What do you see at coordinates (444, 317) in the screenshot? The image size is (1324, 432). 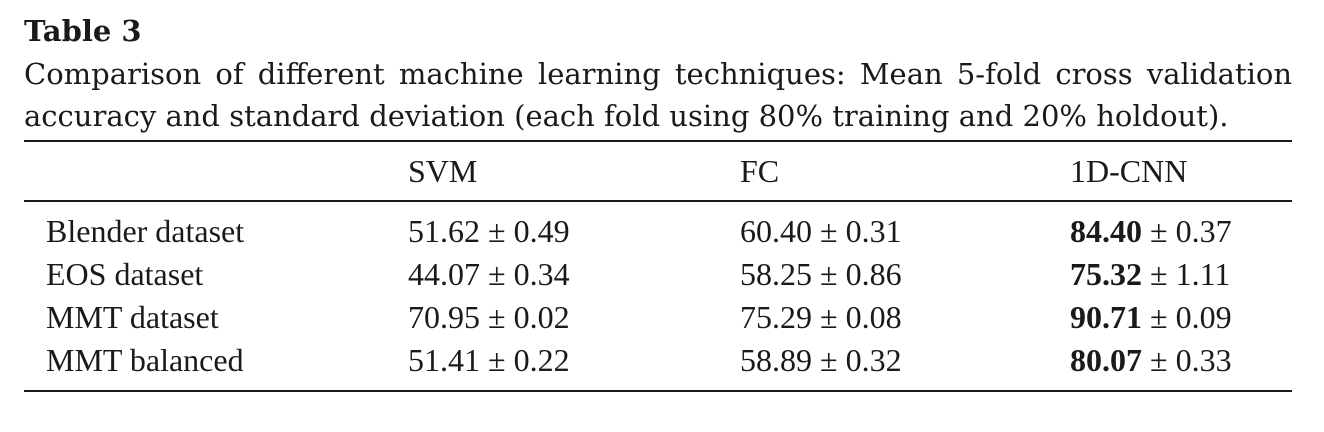 I see `cell-mean: 70.95` at bounding box center [444, 317].